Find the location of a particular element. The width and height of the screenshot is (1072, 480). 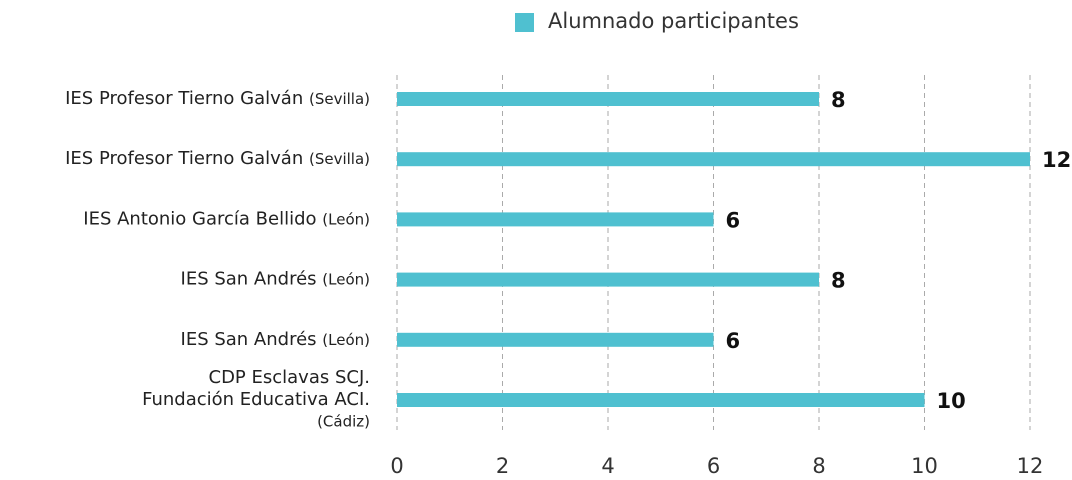

category-place: (Cádiz) is located at coordinates (343, 422).